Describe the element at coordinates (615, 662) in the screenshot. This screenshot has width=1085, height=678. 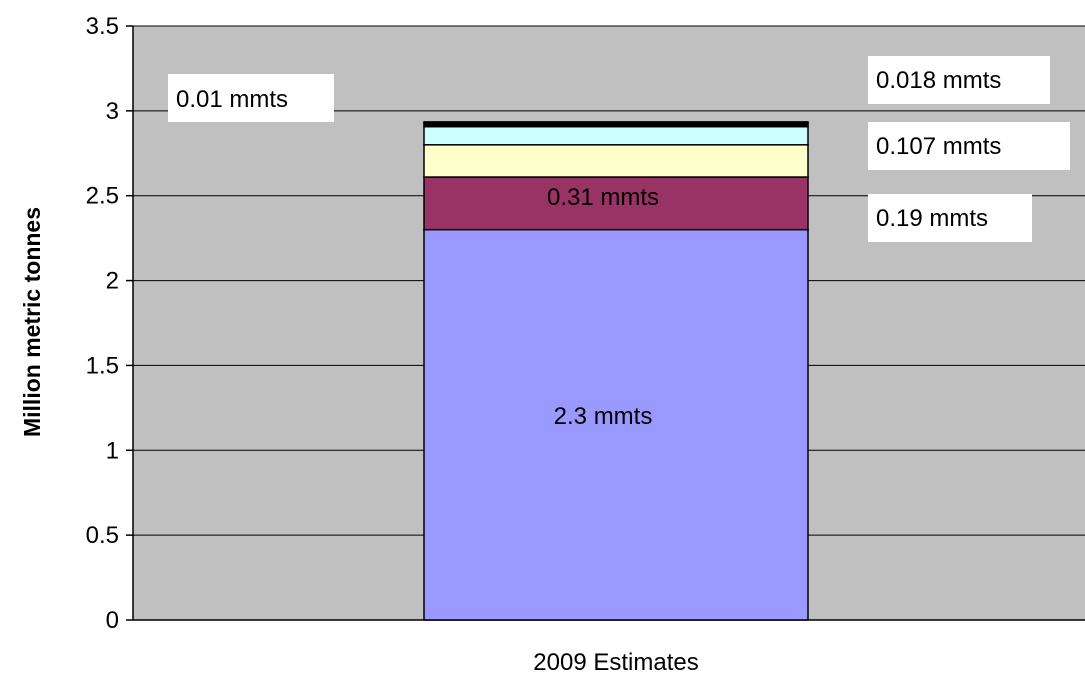
I see `x-category-label: 2009 Estimates` at that location.